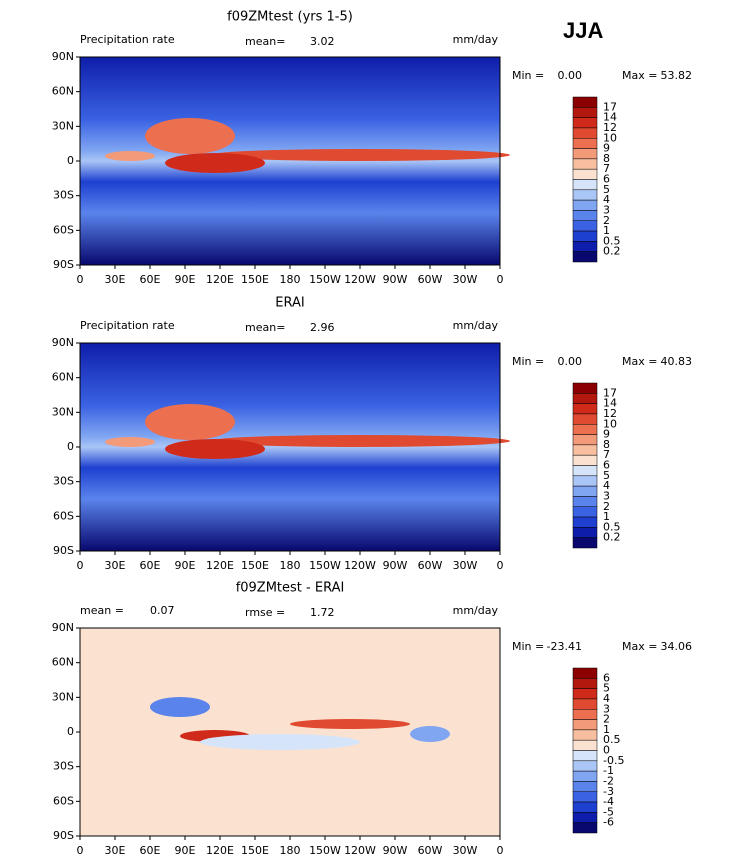 This screenshot has width=733, height=866. What do you see at coordinates (677, 75) in the screenshot?
I see `min-max: 53.82` at bounding box center [677, 75].